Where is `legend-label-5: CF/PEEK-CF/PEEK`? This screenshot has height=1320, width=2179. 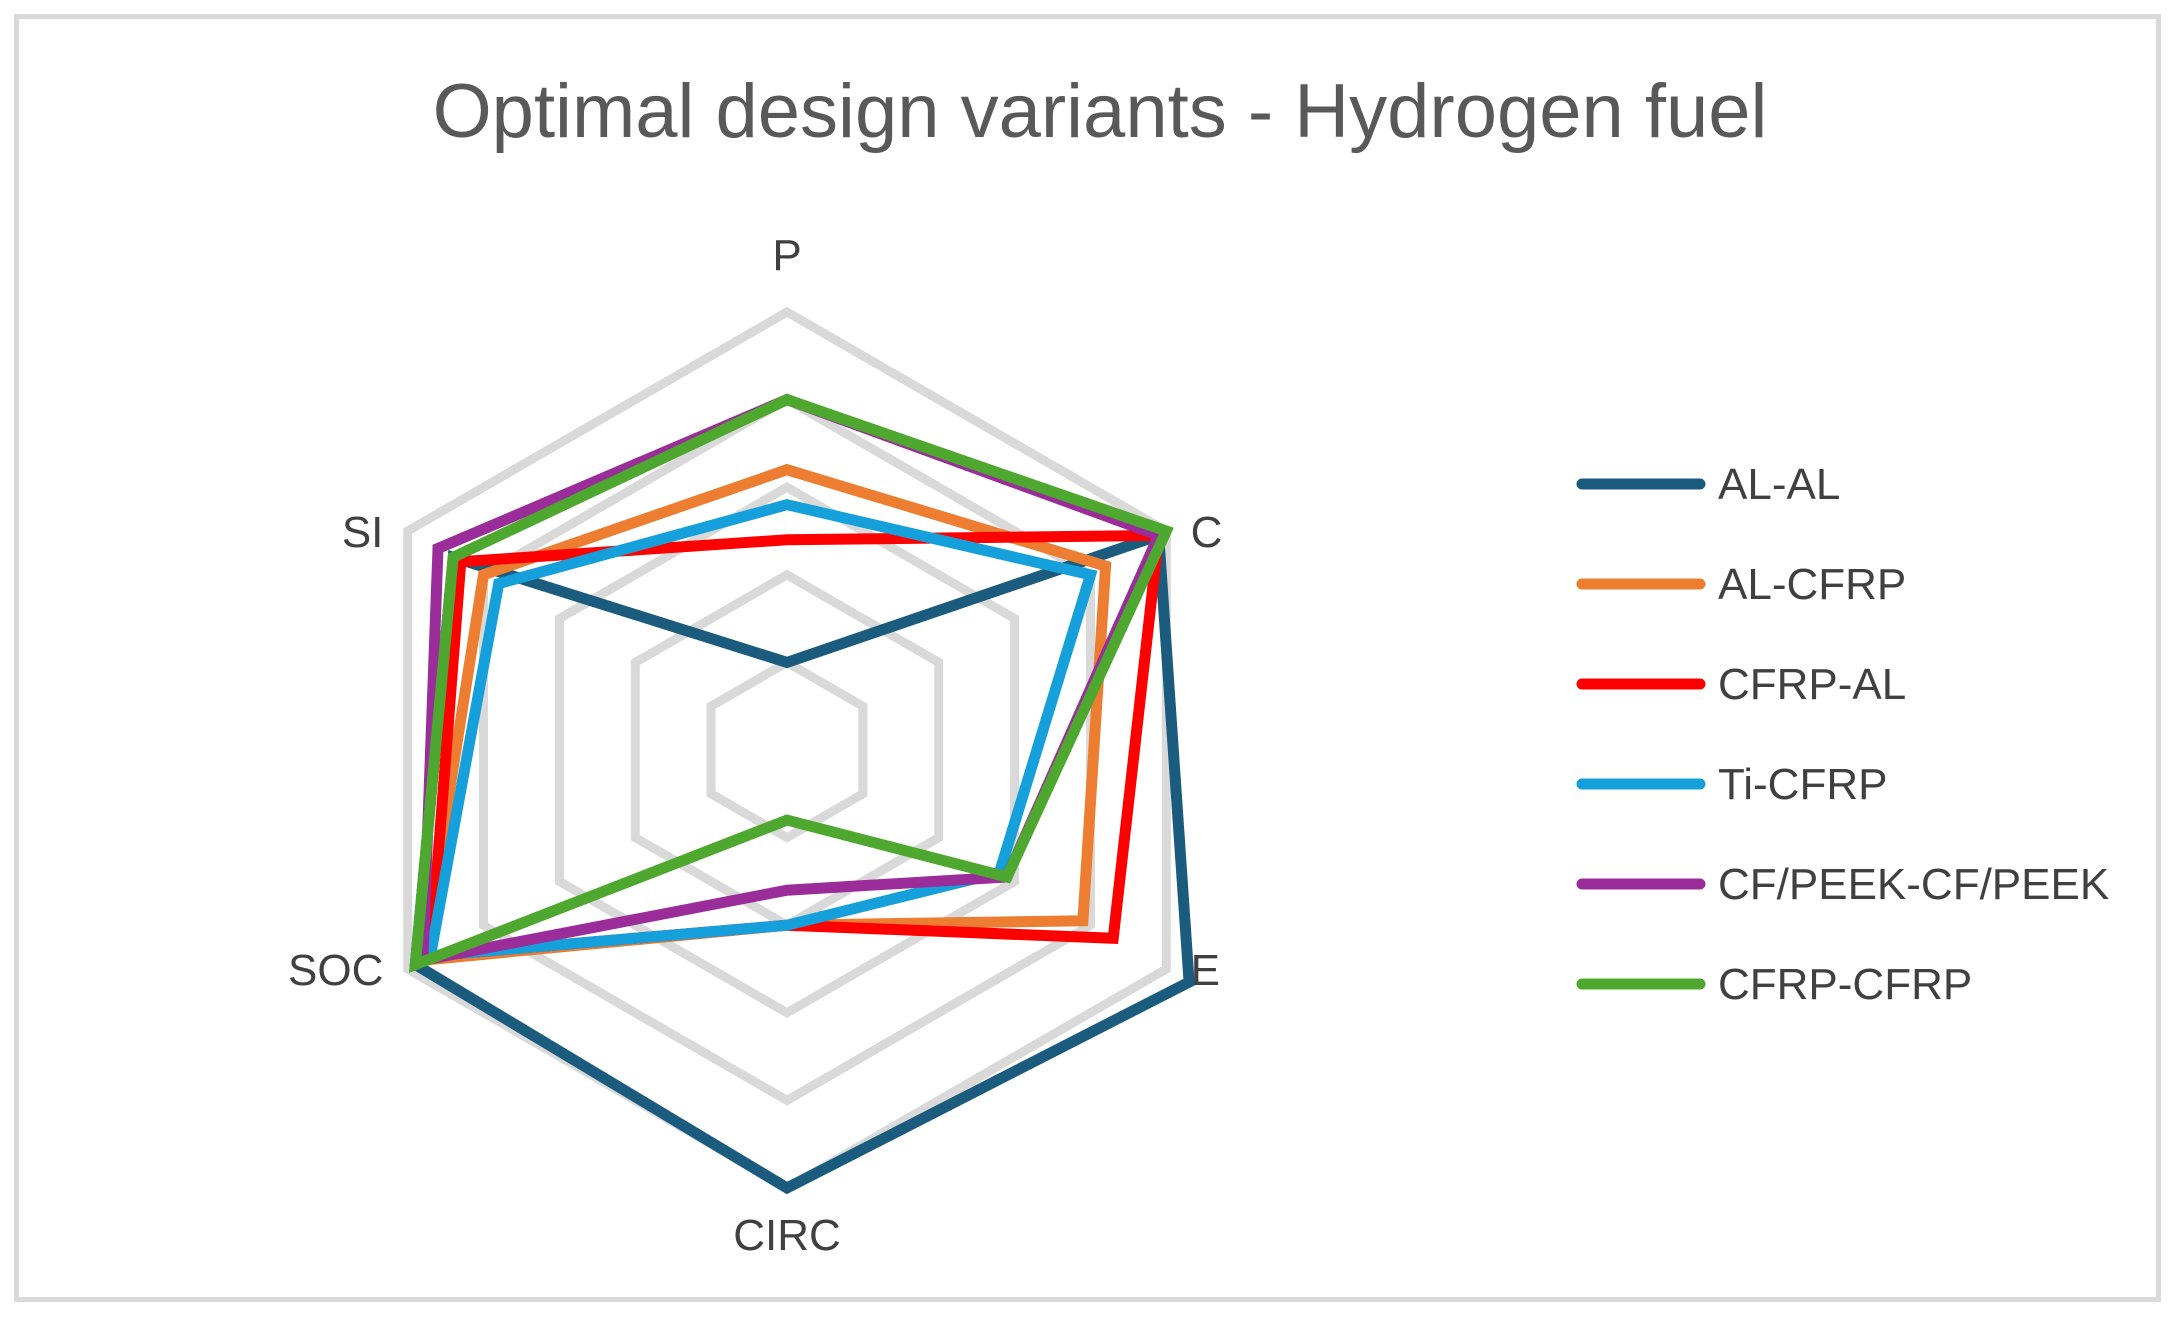 legend-label-5: CF/PEEK-CF/PEEK is located at coordinates (1913, 884).